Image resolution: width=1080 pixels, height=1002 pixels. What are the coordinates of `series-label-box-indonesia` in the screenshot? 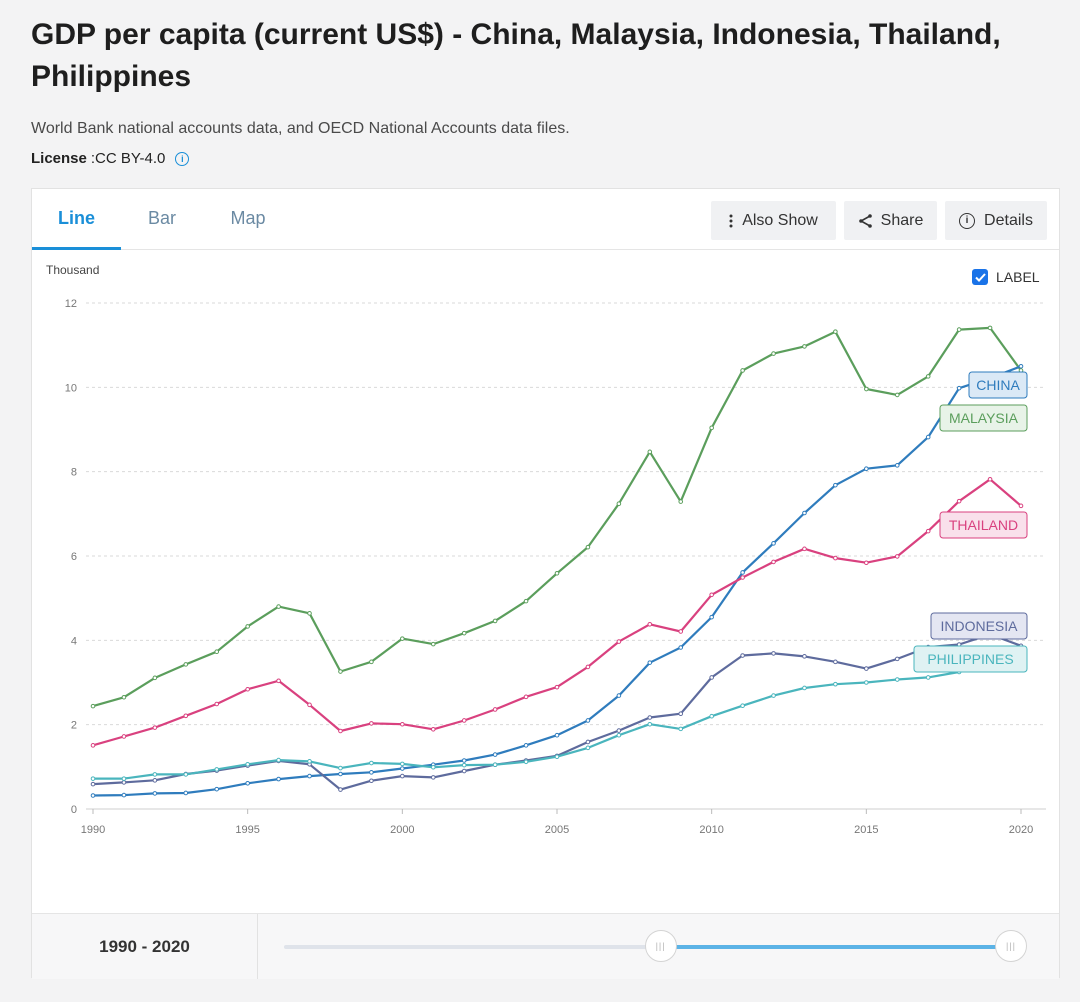 It's located at (979, 626).